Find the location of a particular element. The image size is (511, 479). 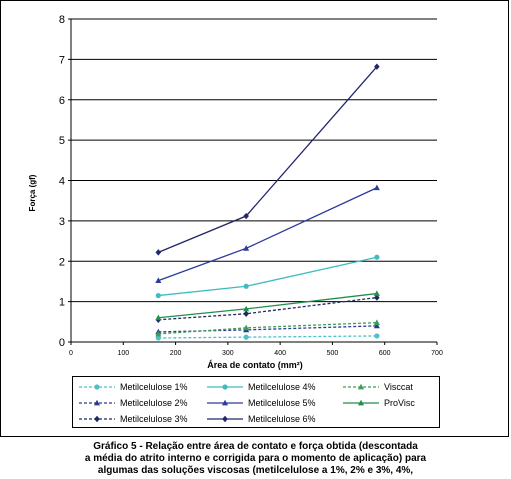

y-tick-label-8: 8 is located at coordinates (62, 20).